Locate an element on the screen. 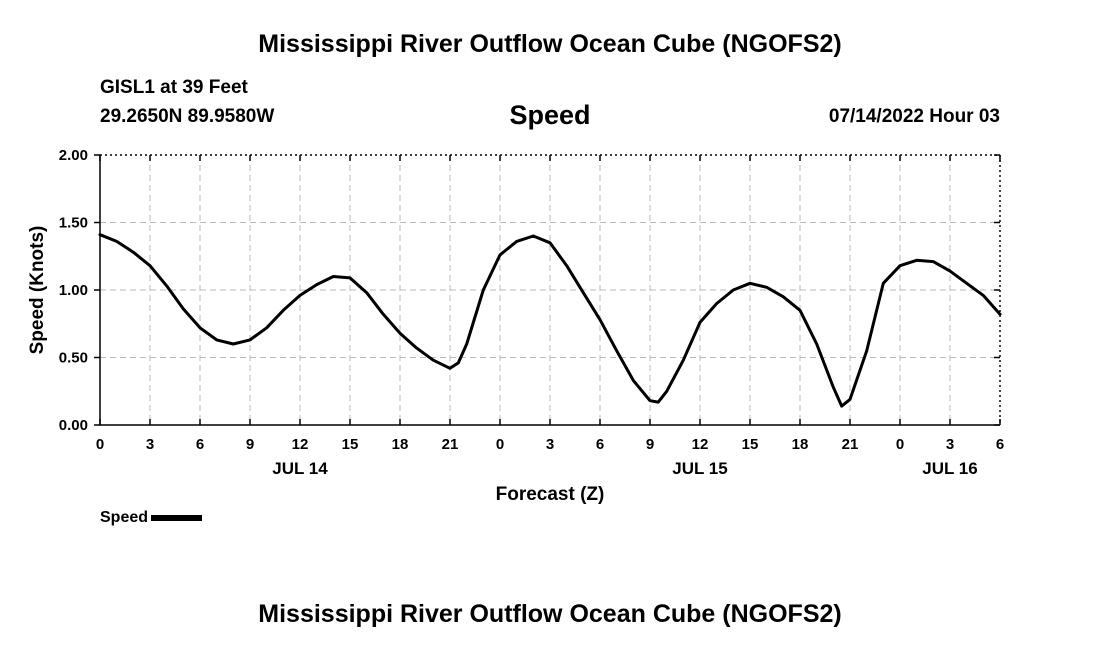 This screenshot has width=1100, height=650. day-label: JUL 15 is located at coordinates (699, 468).